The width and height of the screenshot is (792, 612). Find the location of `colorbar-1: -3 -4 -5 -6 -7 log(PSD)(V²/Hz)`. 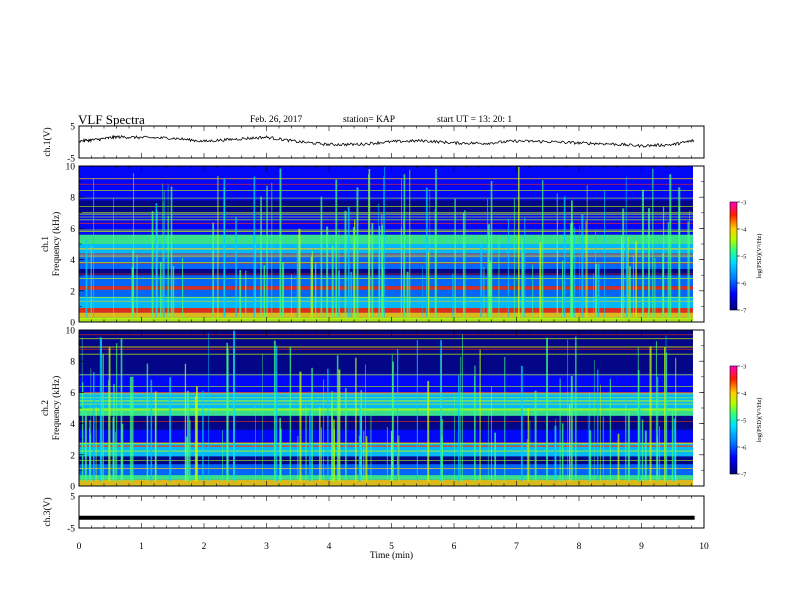

colorbar-1: -3 -4 -5 -6 -7 log(PSD)(V²/Hz) is located at coordinates (746, 257).